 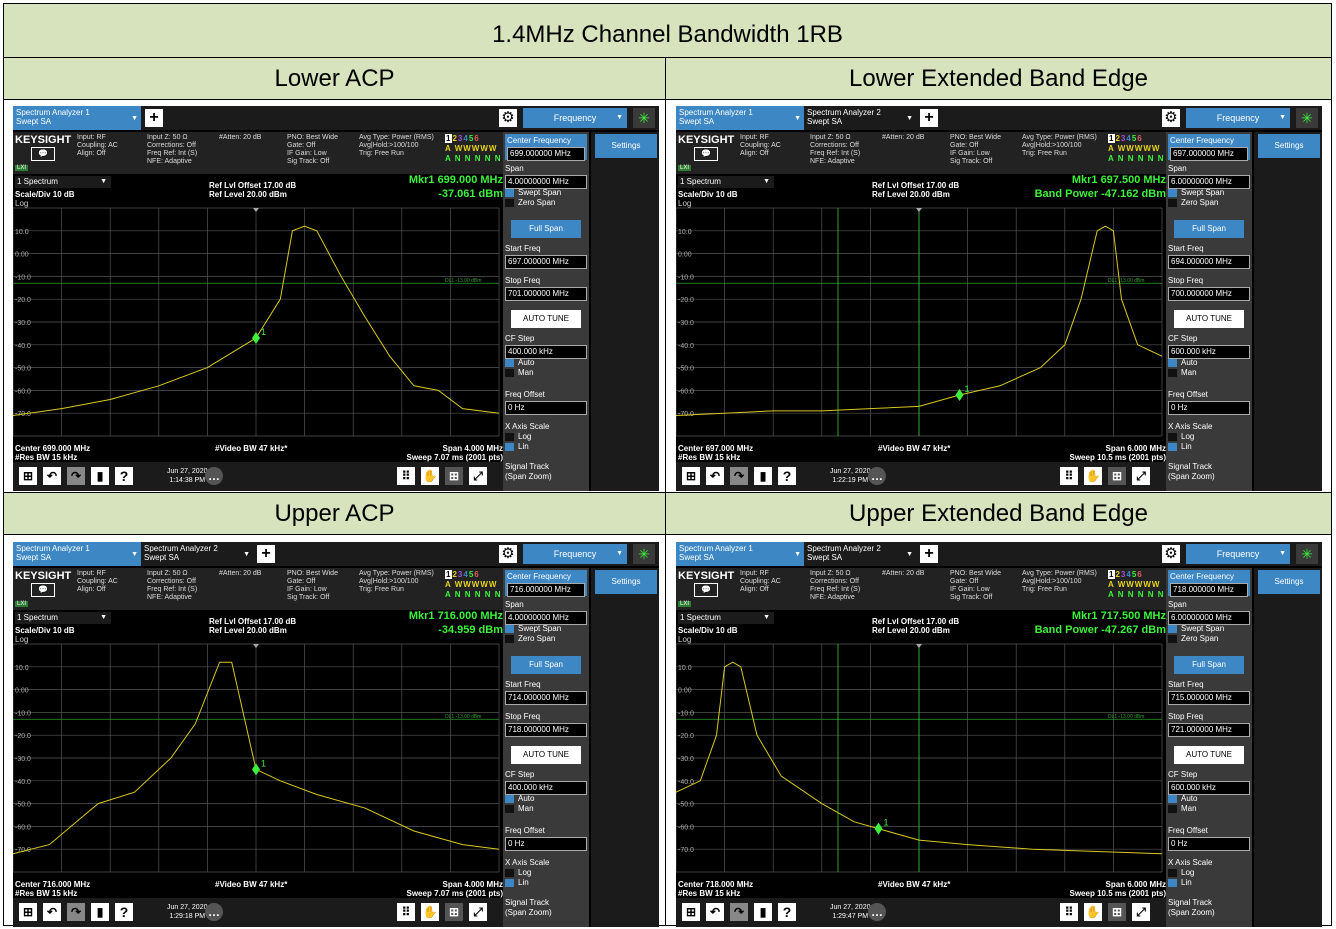 I want to click on start-freq-key: Start Freq 714.000000 MHz, so click(x=546, y=692).